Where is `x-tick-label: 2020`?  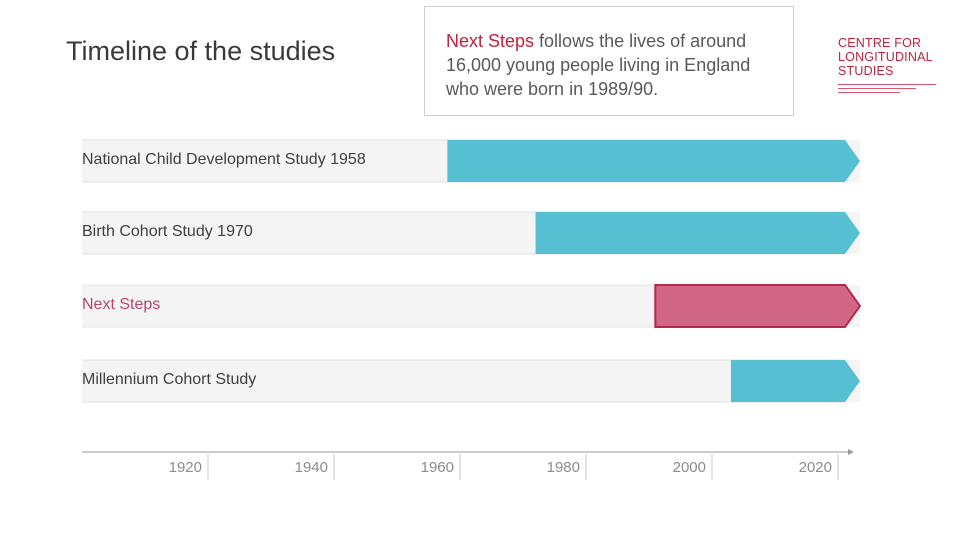 x-tick-label: 2020 is located at coordinates (815, 467).